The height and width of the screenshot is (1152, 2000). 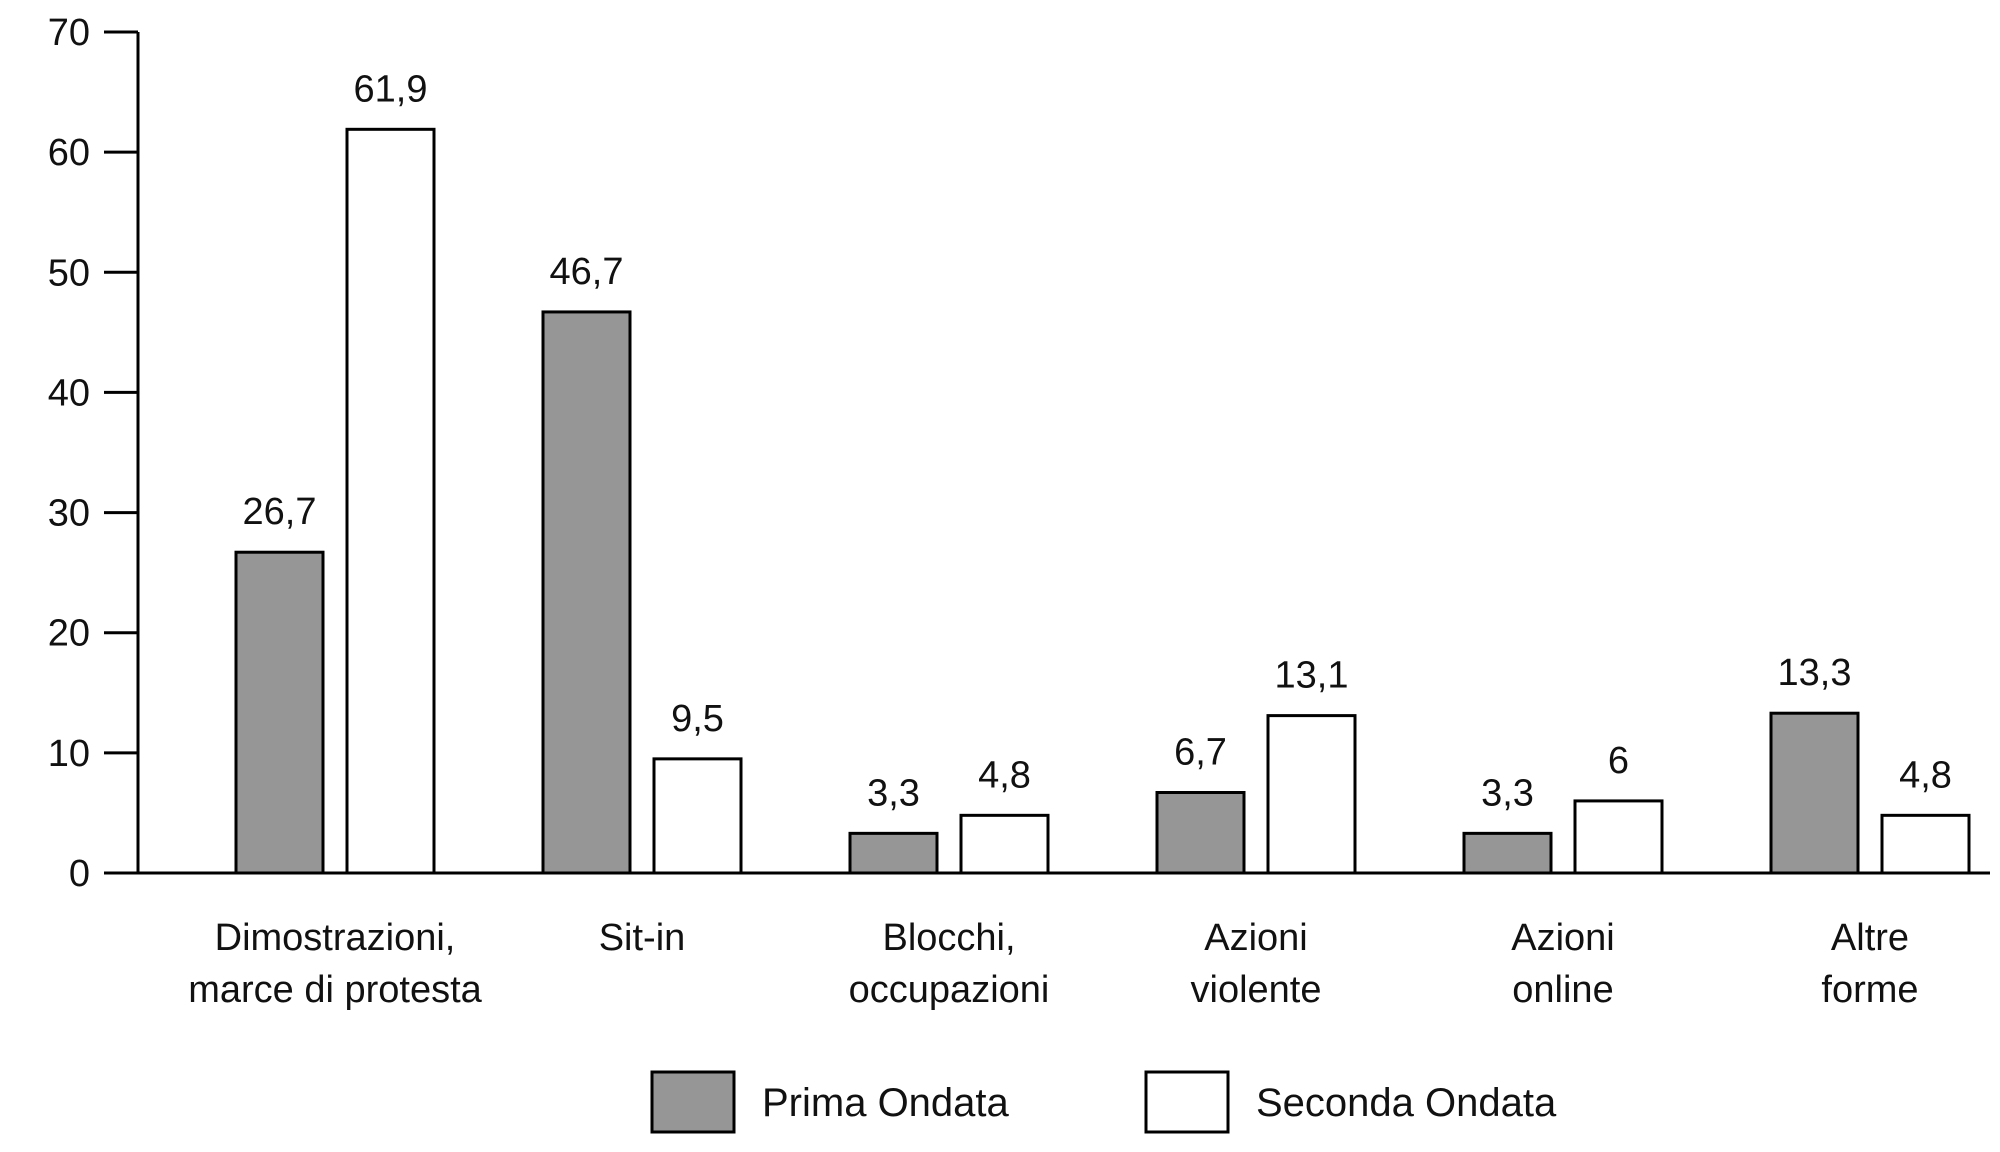 What do you see at coordinates (69, 514) in the screenshot?
I see `y-tick-label: 30` at bounding box center [69, 514].